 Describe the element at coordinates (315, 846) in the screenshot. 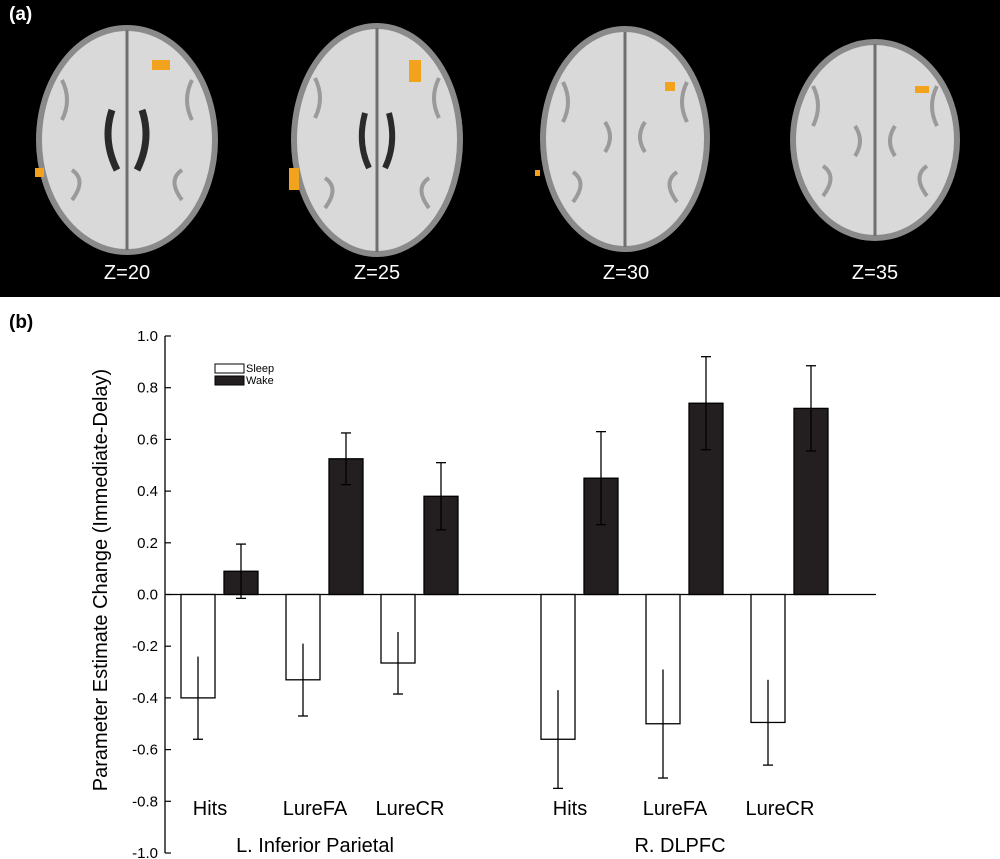

I see `group-label: L. Inferior Parietal` at that location.